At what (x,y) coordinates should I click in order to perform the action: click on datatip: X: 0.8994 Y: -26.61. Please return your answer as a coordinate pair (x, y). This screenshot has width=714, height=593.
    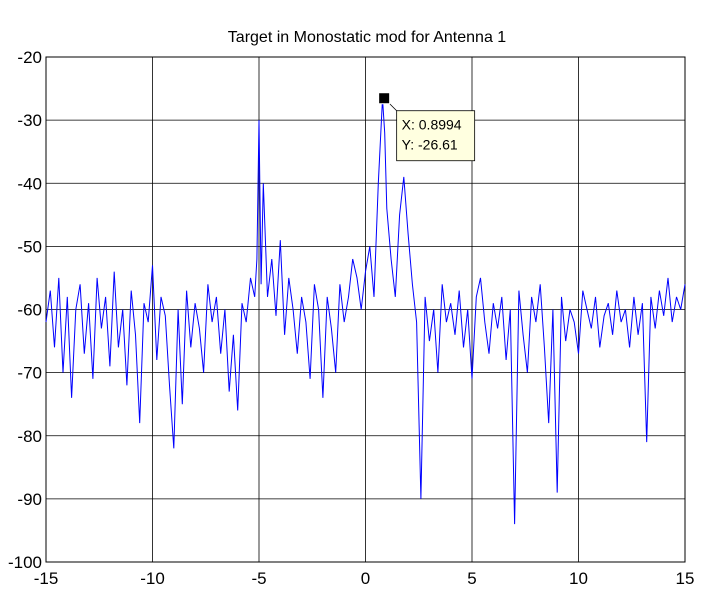
    Looking at the image, I should click on (427, 127).